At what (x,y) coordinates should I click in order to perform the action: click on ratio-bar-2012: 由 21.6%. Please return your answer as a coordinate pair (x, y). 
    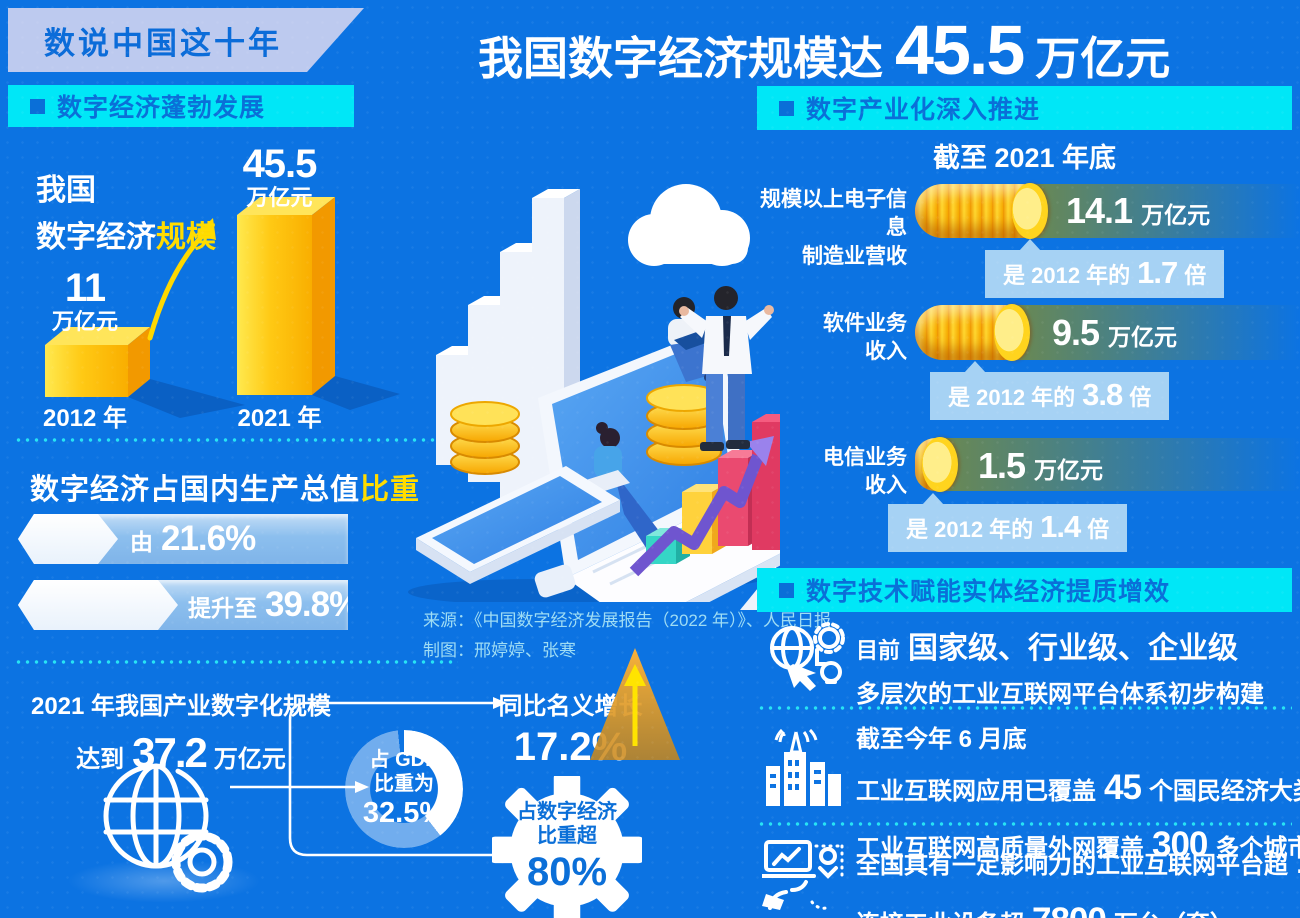
    Looking at the image, I should click on (183, 539).